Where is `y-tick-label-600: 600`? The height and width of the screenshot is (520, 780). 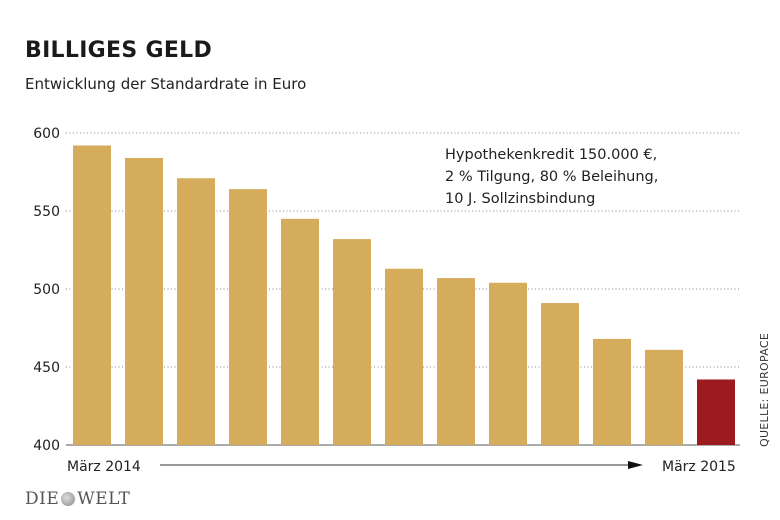 y-tick-label-600: 600 is located at coordinates (46, 134).